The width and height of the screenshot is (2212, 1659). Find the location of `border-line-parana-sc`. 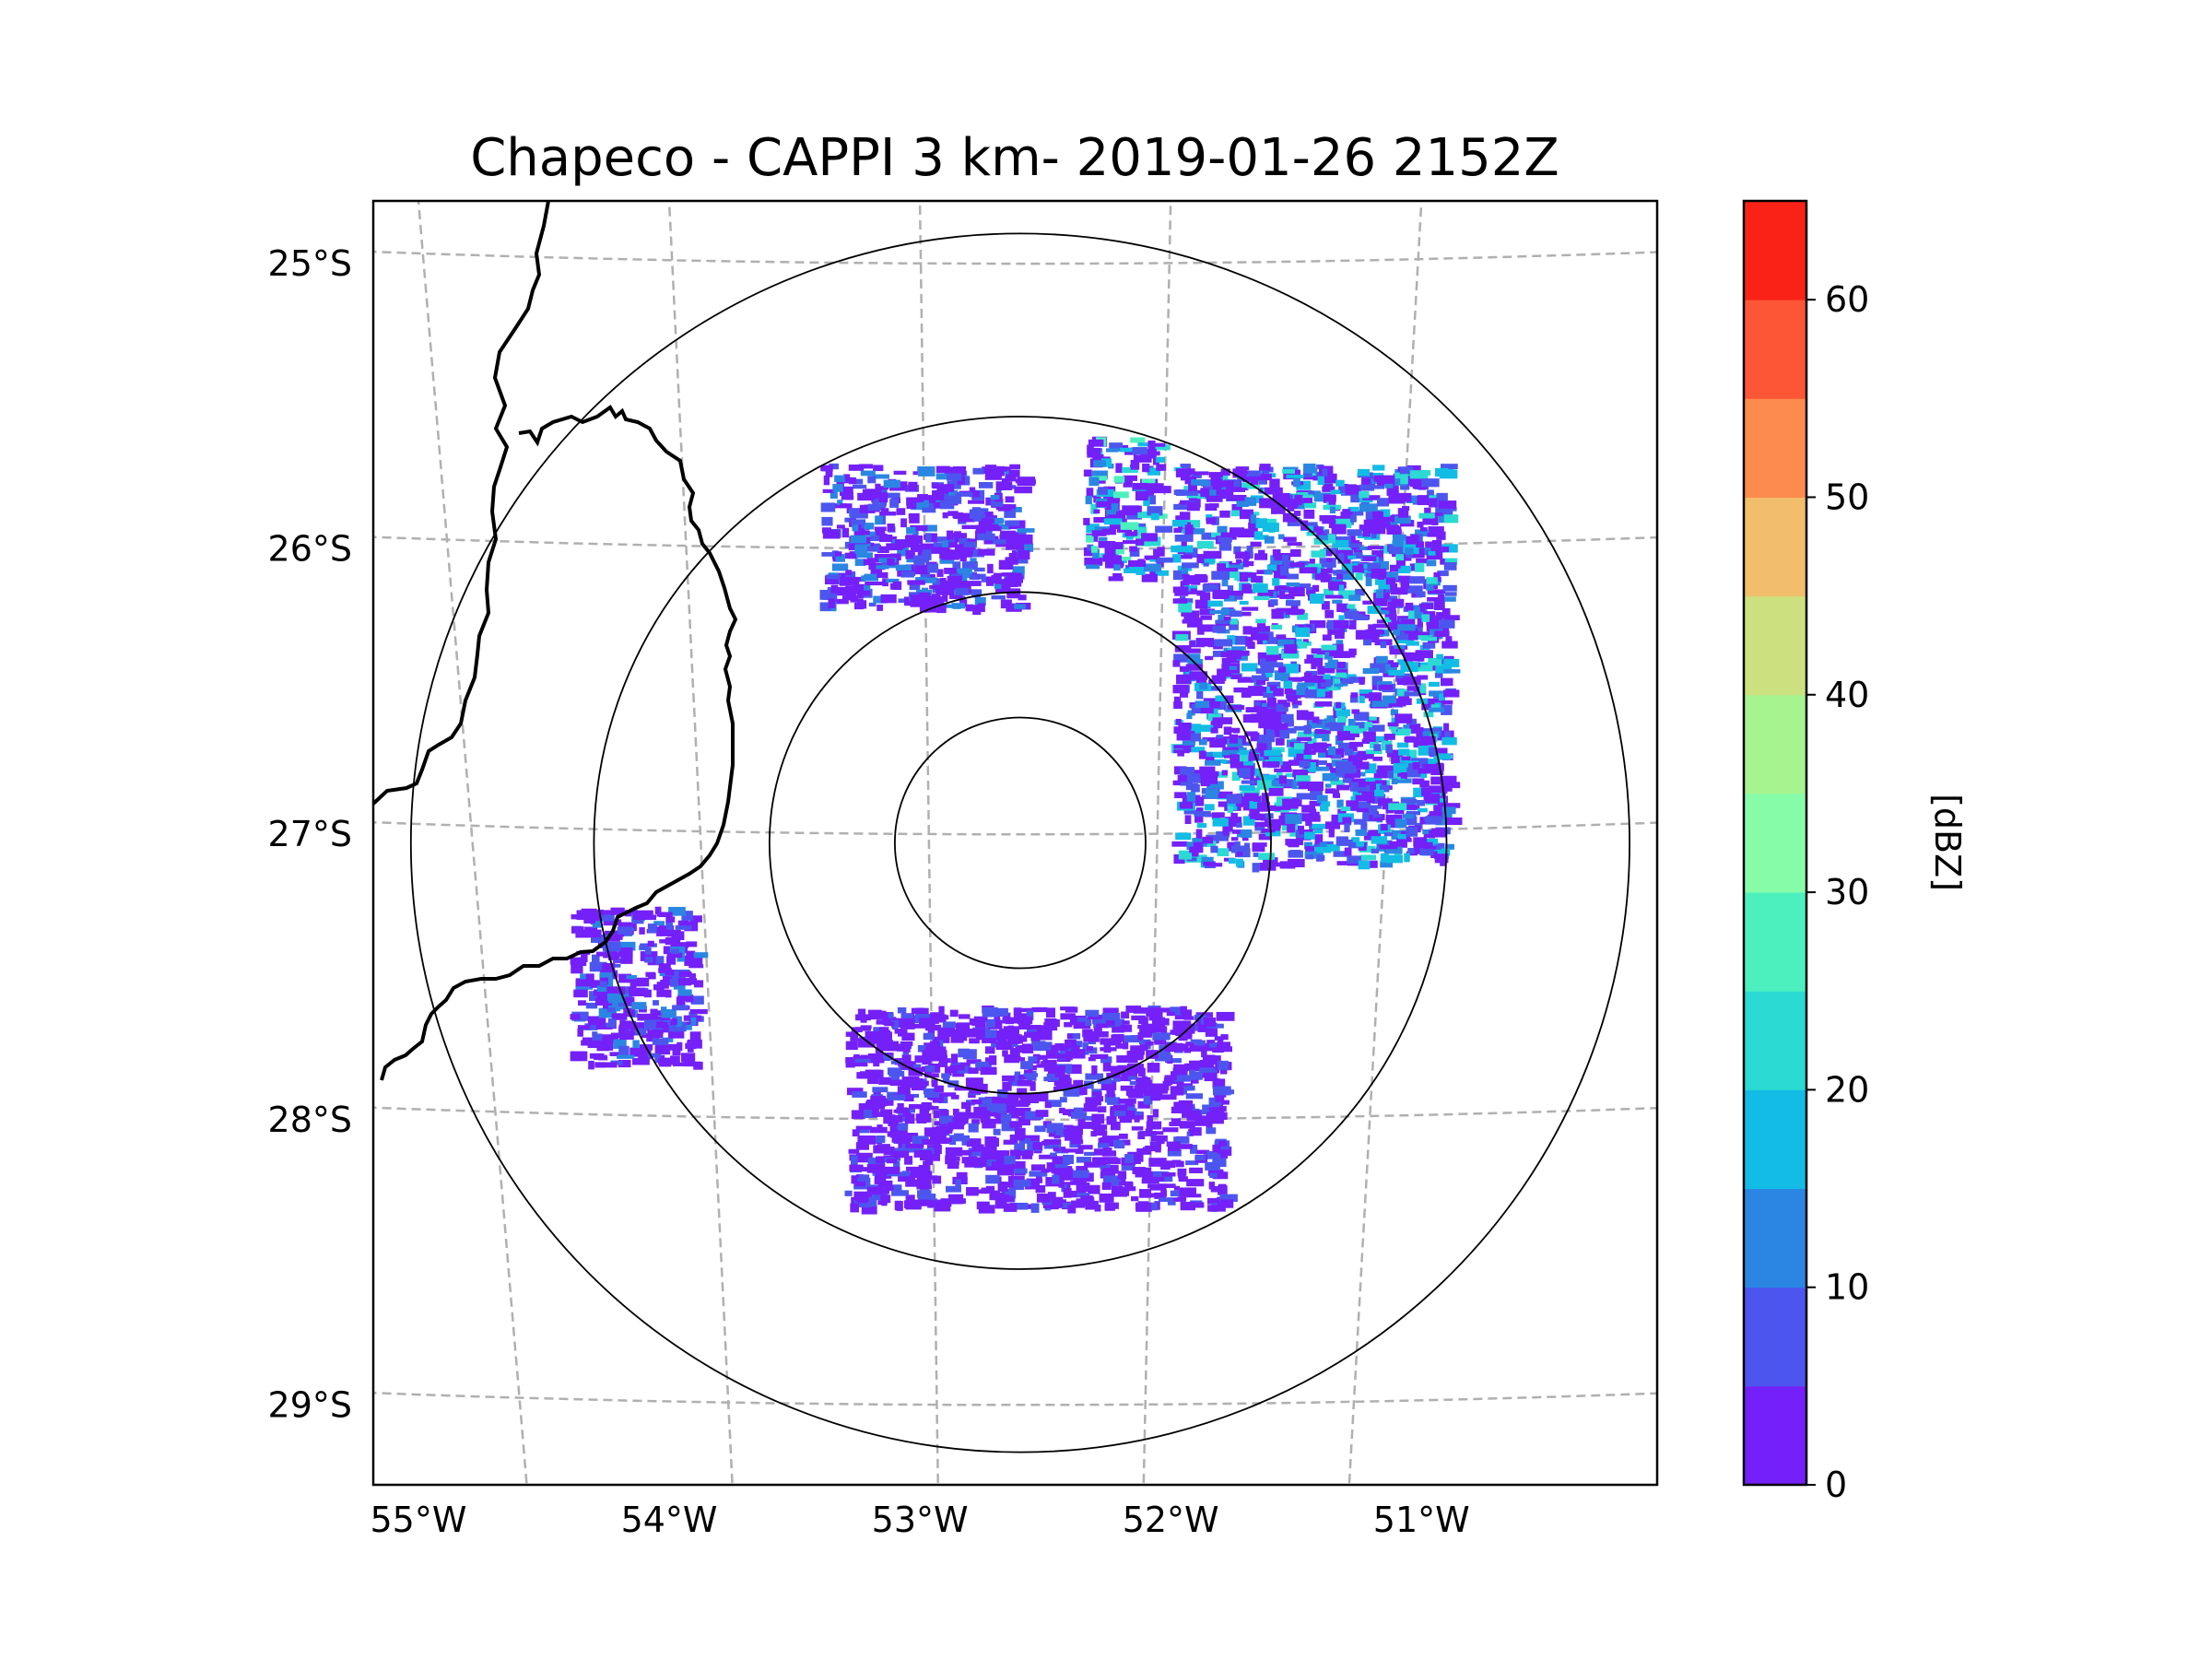

border-line-parana-sc is located at coordinates (559, 743).